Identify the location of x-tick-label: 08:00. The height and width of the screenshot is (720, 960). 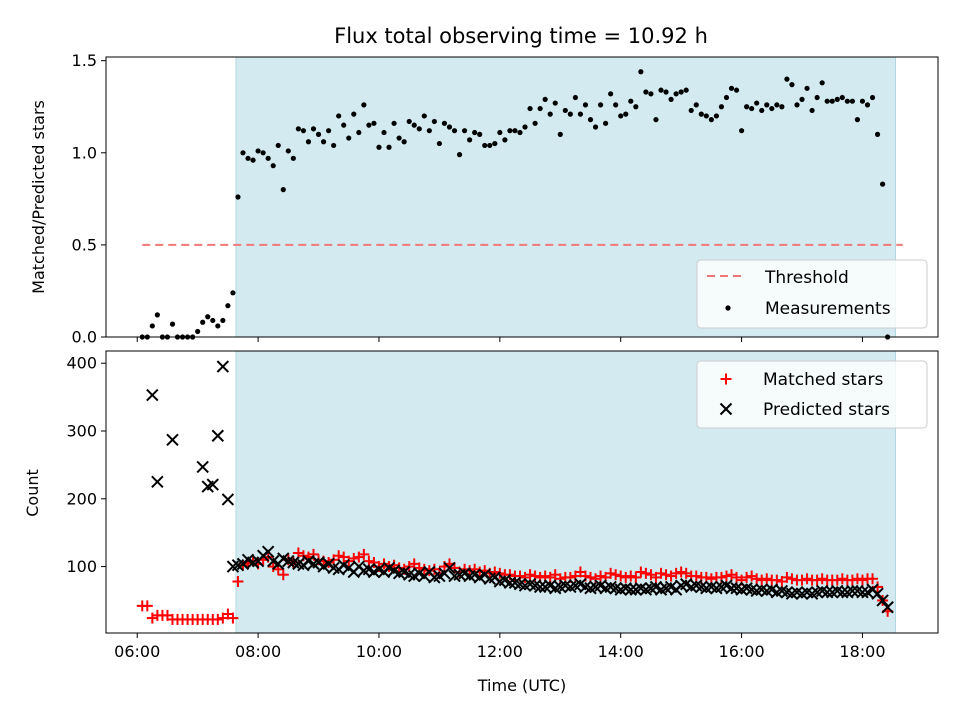
(258, 651).